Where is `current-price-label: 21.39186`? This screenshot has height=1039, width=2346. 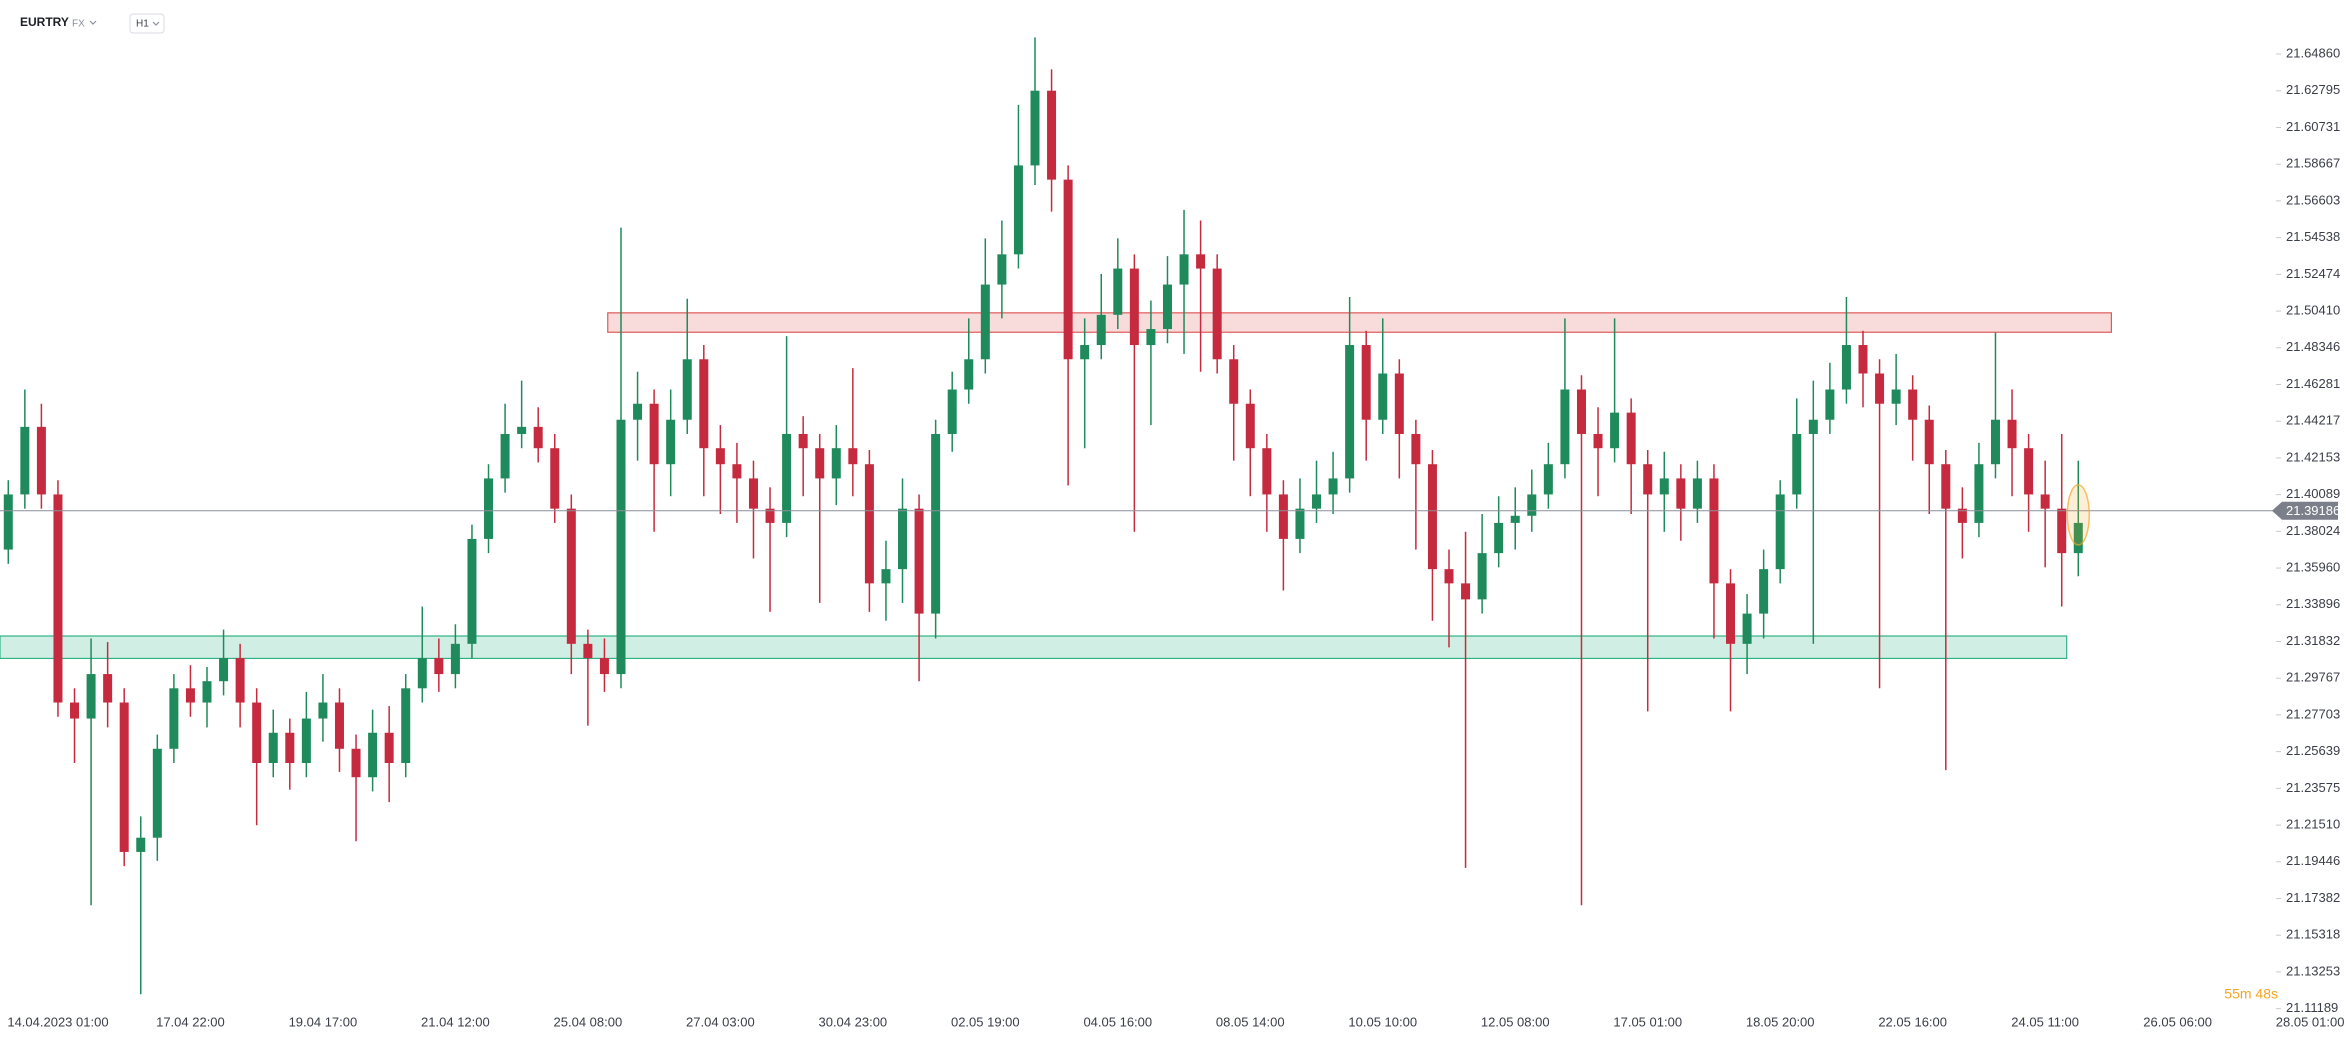 current-price-label: 21.39186 is located at coordinates (2313, 510).